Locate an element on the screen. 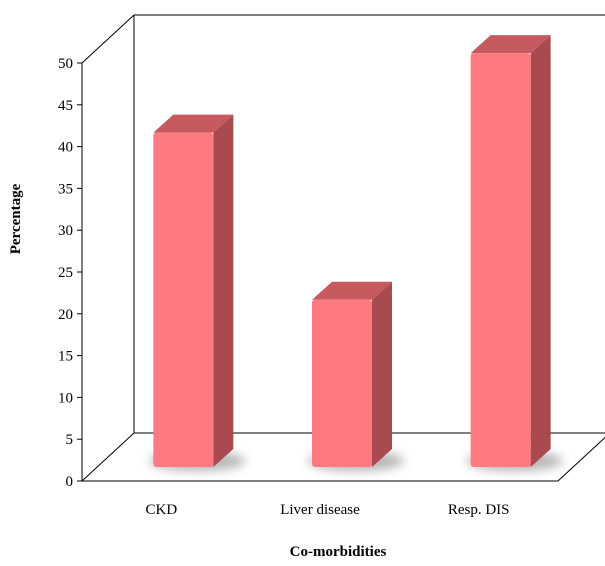  y-tick-label: 30 is located at coordinates (65, 231).